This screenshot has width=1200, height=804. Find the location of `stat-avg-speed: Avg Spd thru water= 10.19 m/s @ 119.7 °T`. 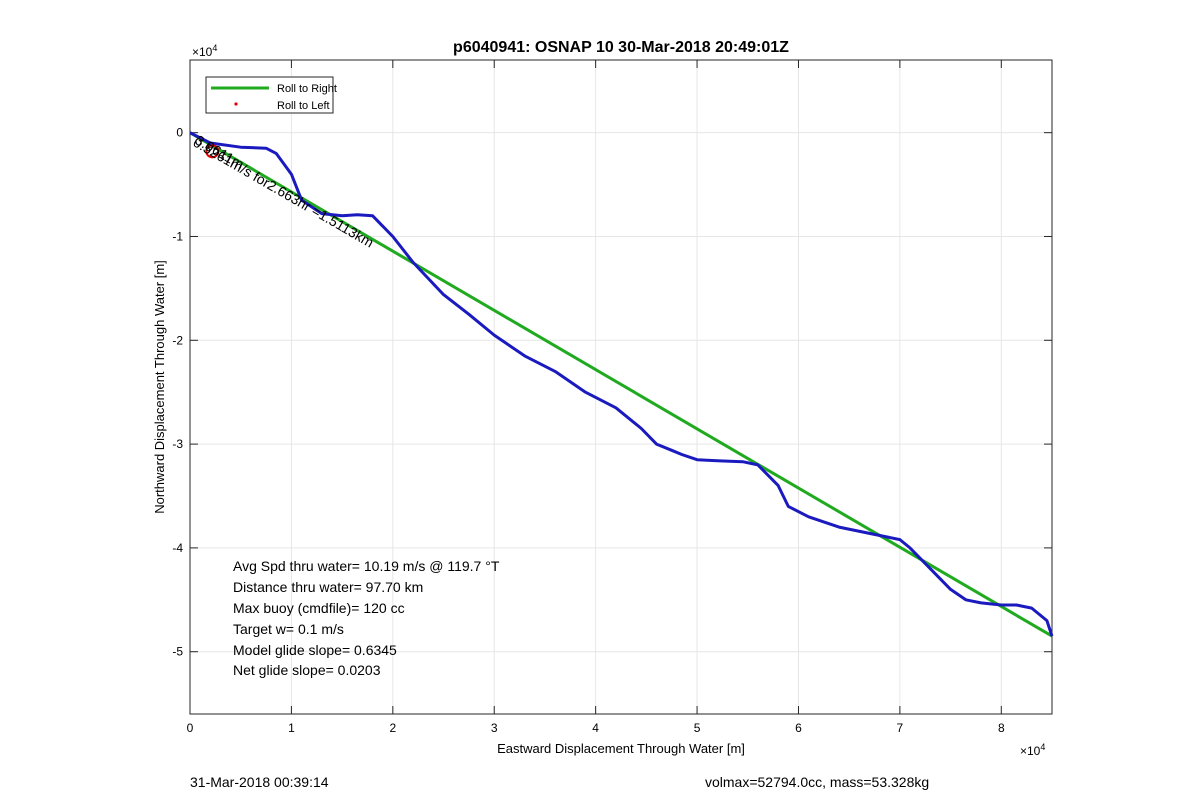

stat-avg-speed: Avg Spd thru water= 10.19 m/s @ 119.7 °T is located at coordinates (366, 566).